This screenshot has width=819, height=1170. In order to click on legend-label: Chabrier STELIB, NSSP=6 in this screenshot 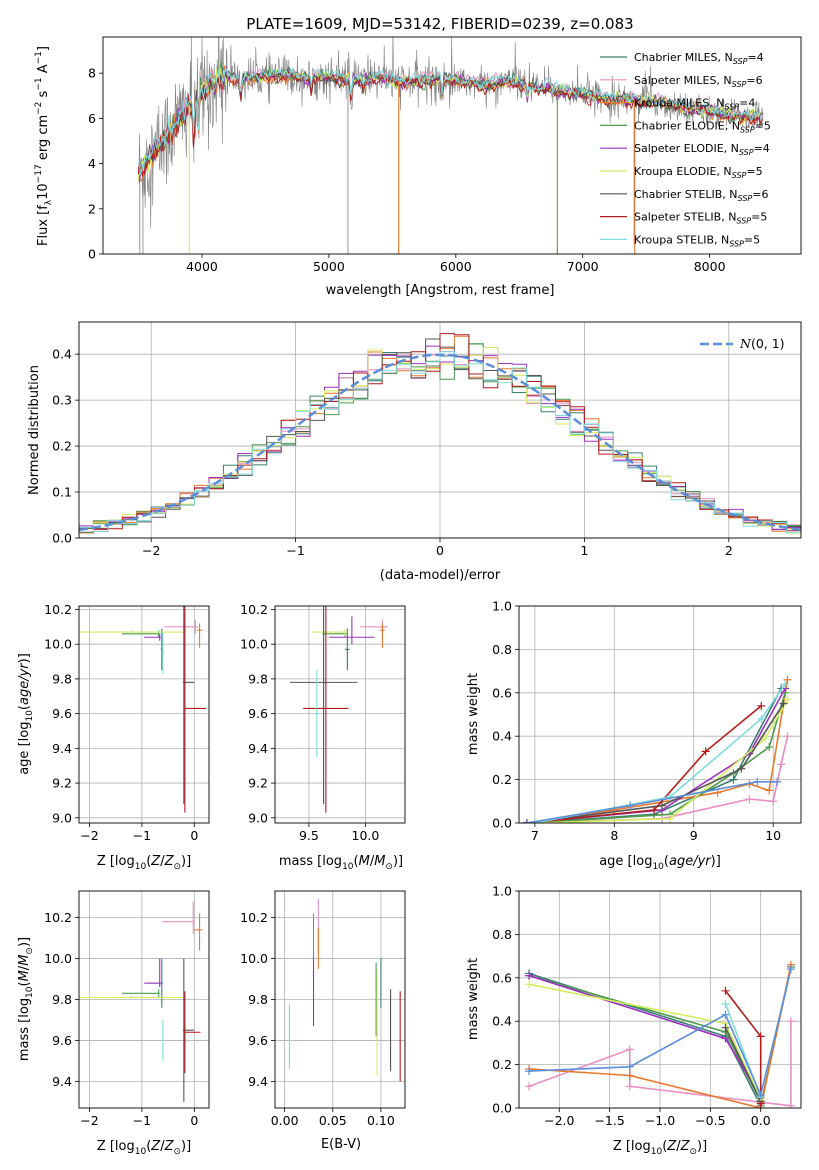, I will do `click(701, 195)`.